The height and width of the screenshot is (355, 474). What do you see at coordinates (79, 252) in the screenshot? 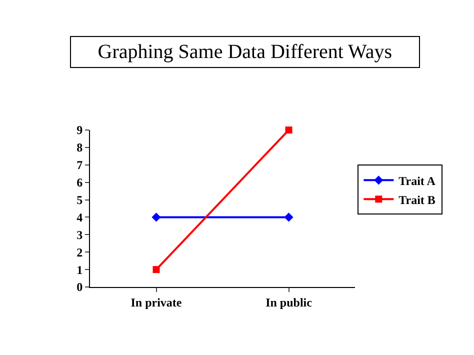
I see `y-tick-label: 2` at bounding box center [79, 252].